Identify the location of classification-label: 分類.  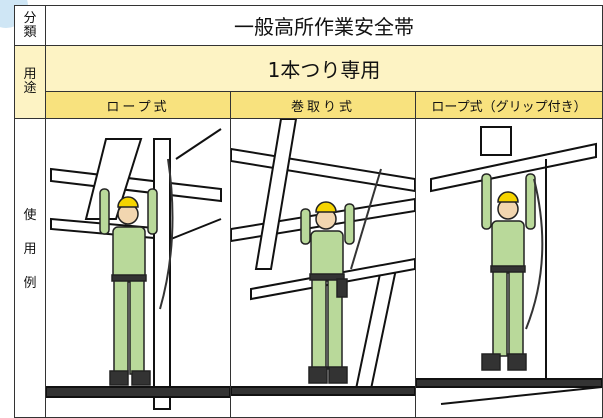
(30, 25).